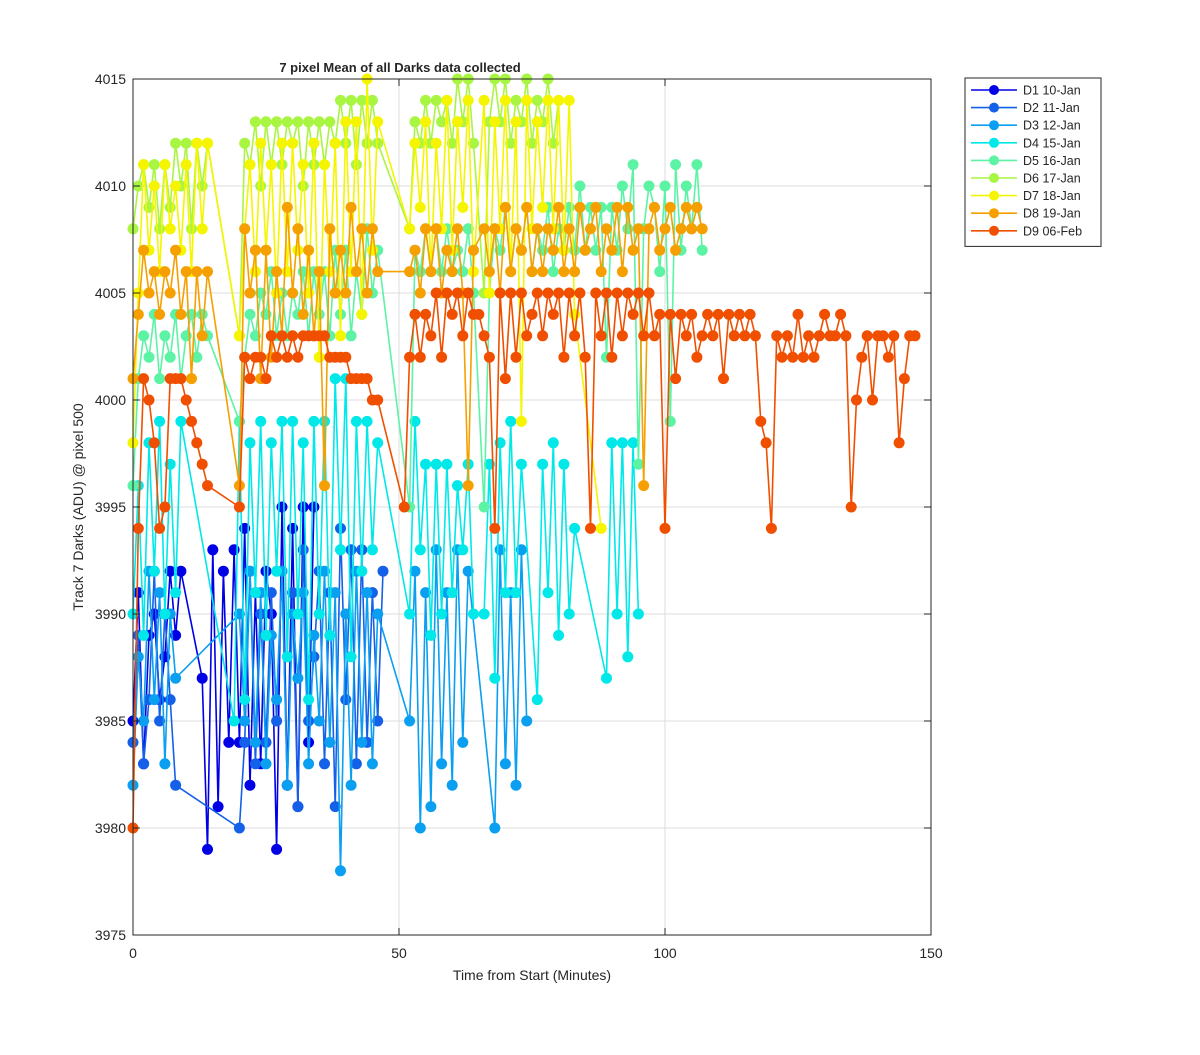 This screenshot has height=1055, width=1200. Describe the element at coordinates (1025, 108) in the screenshot. I see `legend-entry: D2 11-Jan` at that location.